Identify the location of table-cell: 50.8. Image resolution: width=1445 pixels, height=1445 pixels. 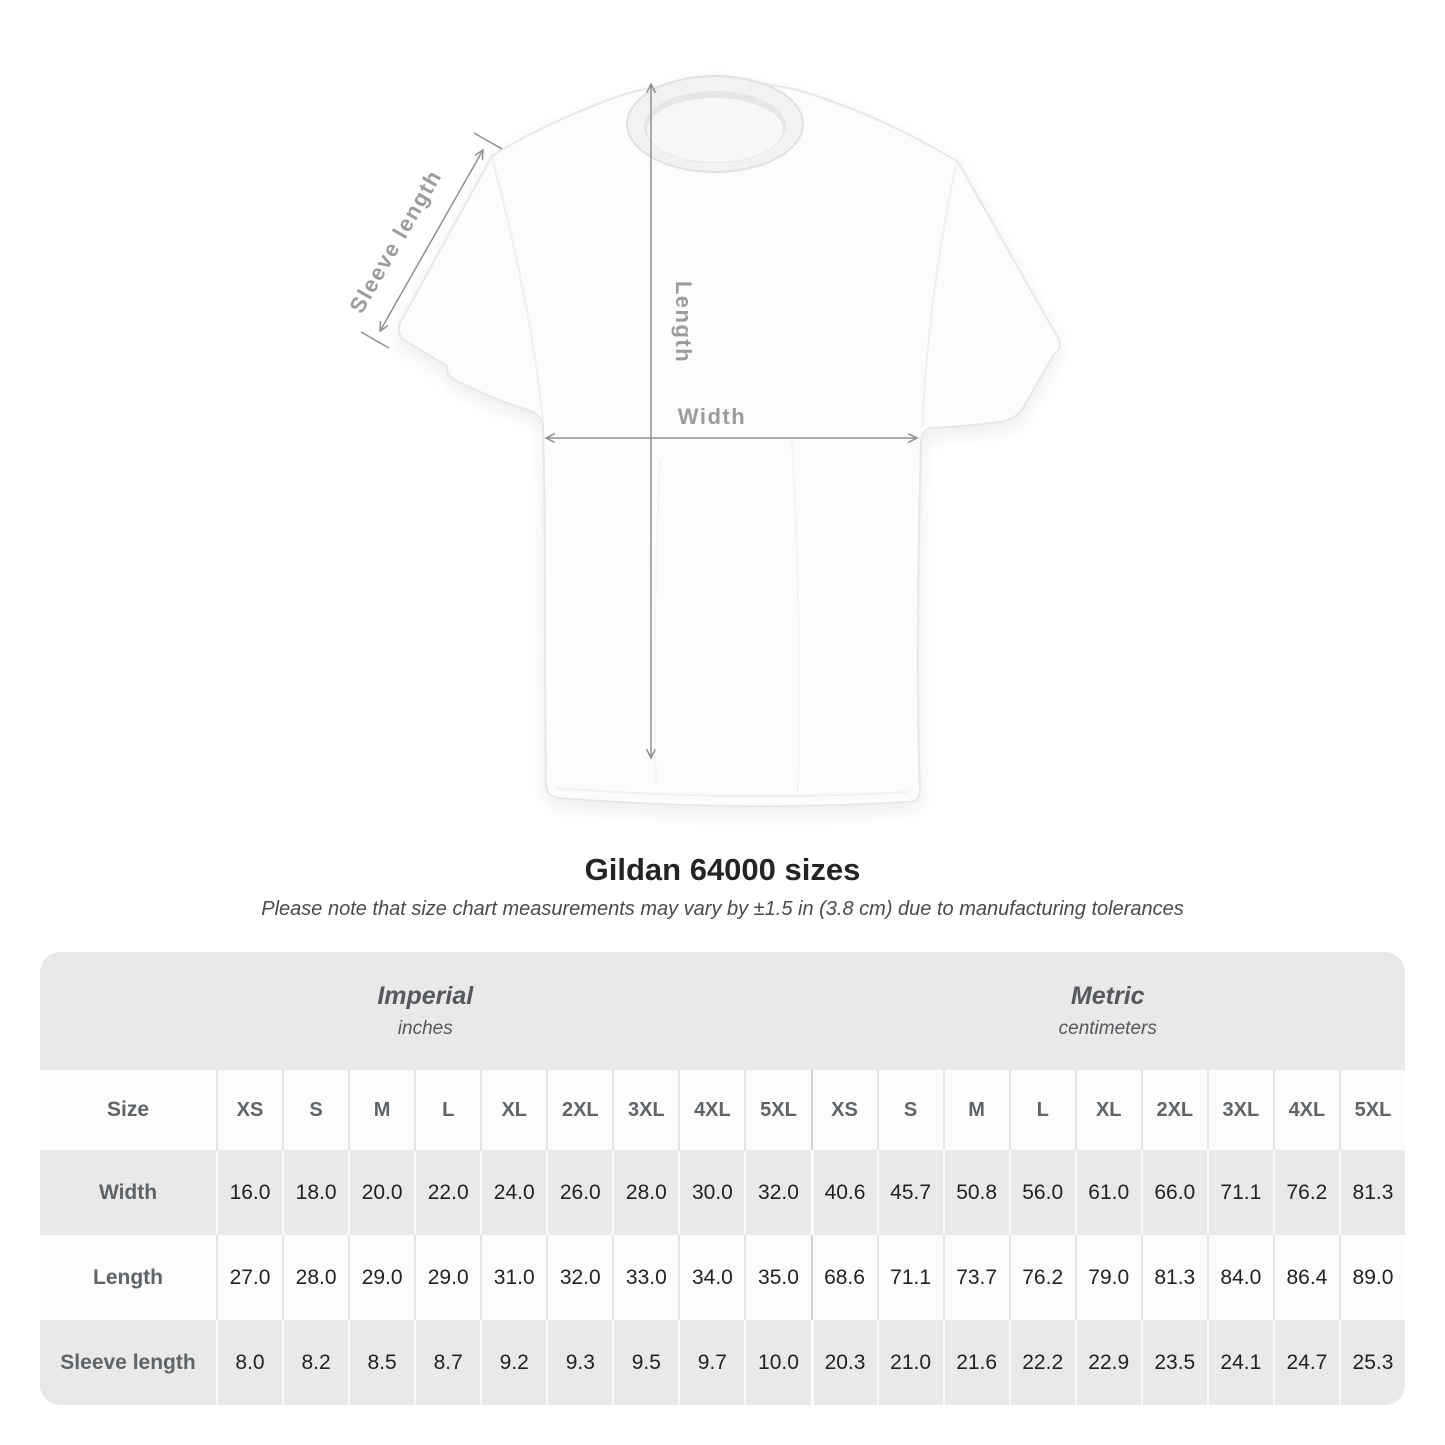
(975, 1192).